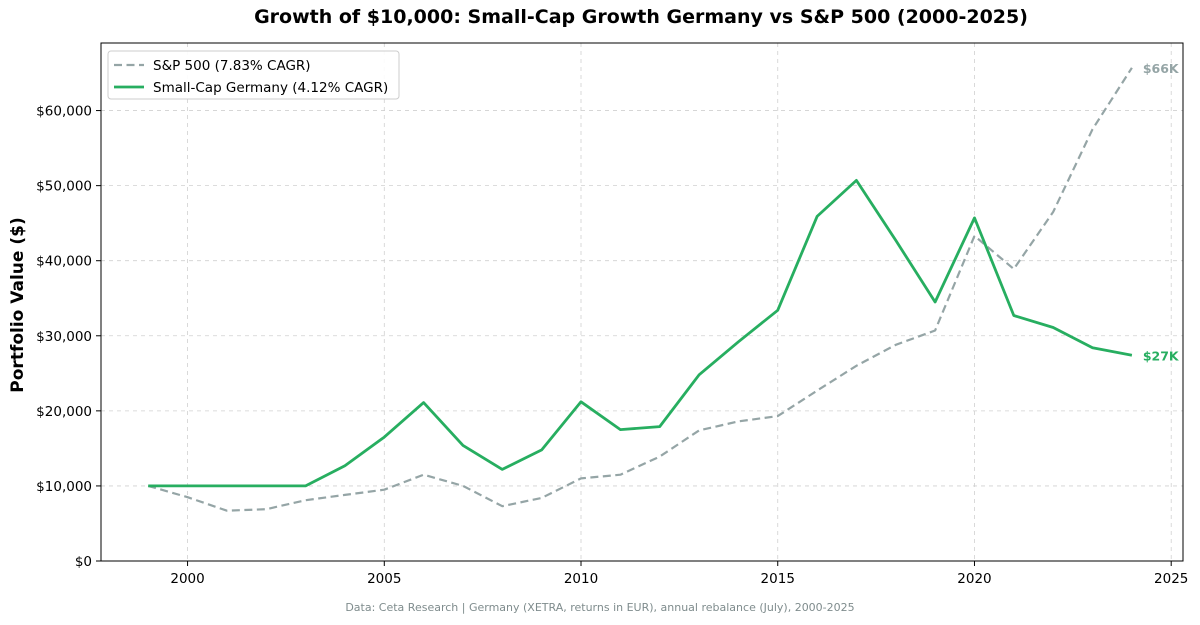 This screenshot has width=1200, height=625. Describe the element at coordinates (64, 337) in the screenshot. I see `y-tick-label: $30,000` at that location.